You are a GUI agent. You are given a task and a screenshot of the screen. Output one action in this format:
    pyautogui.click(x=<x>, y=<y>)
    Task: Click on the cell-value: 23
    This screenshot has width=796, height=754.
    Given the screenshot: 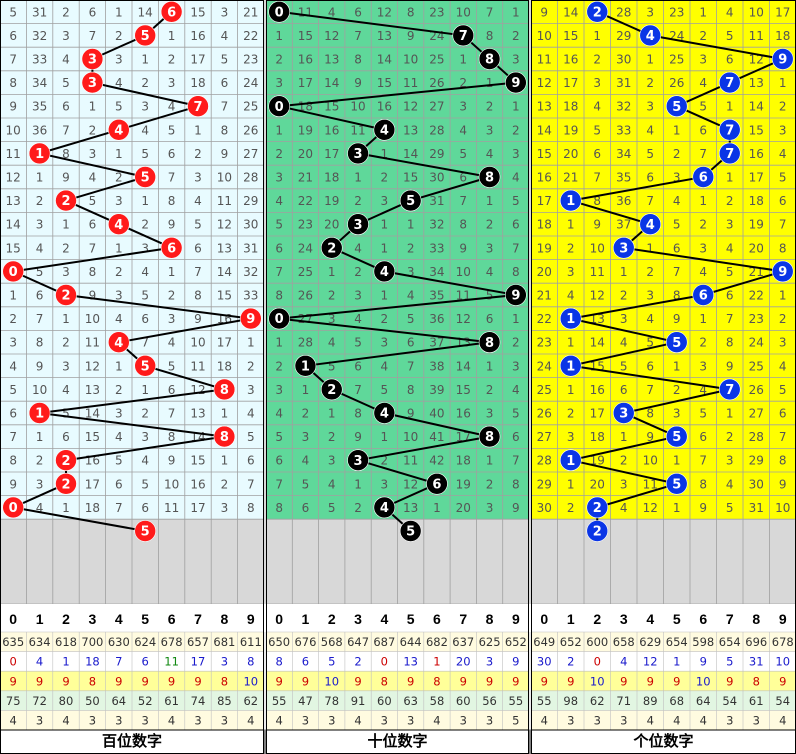 What is the action you would take?
    pyautogui.click(x=250, y=60)
    